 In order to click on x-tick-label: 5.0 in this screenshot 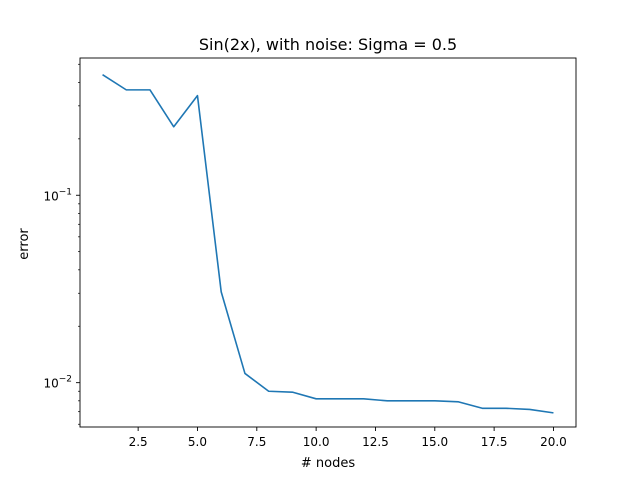, I will do `click(197, 442)`.